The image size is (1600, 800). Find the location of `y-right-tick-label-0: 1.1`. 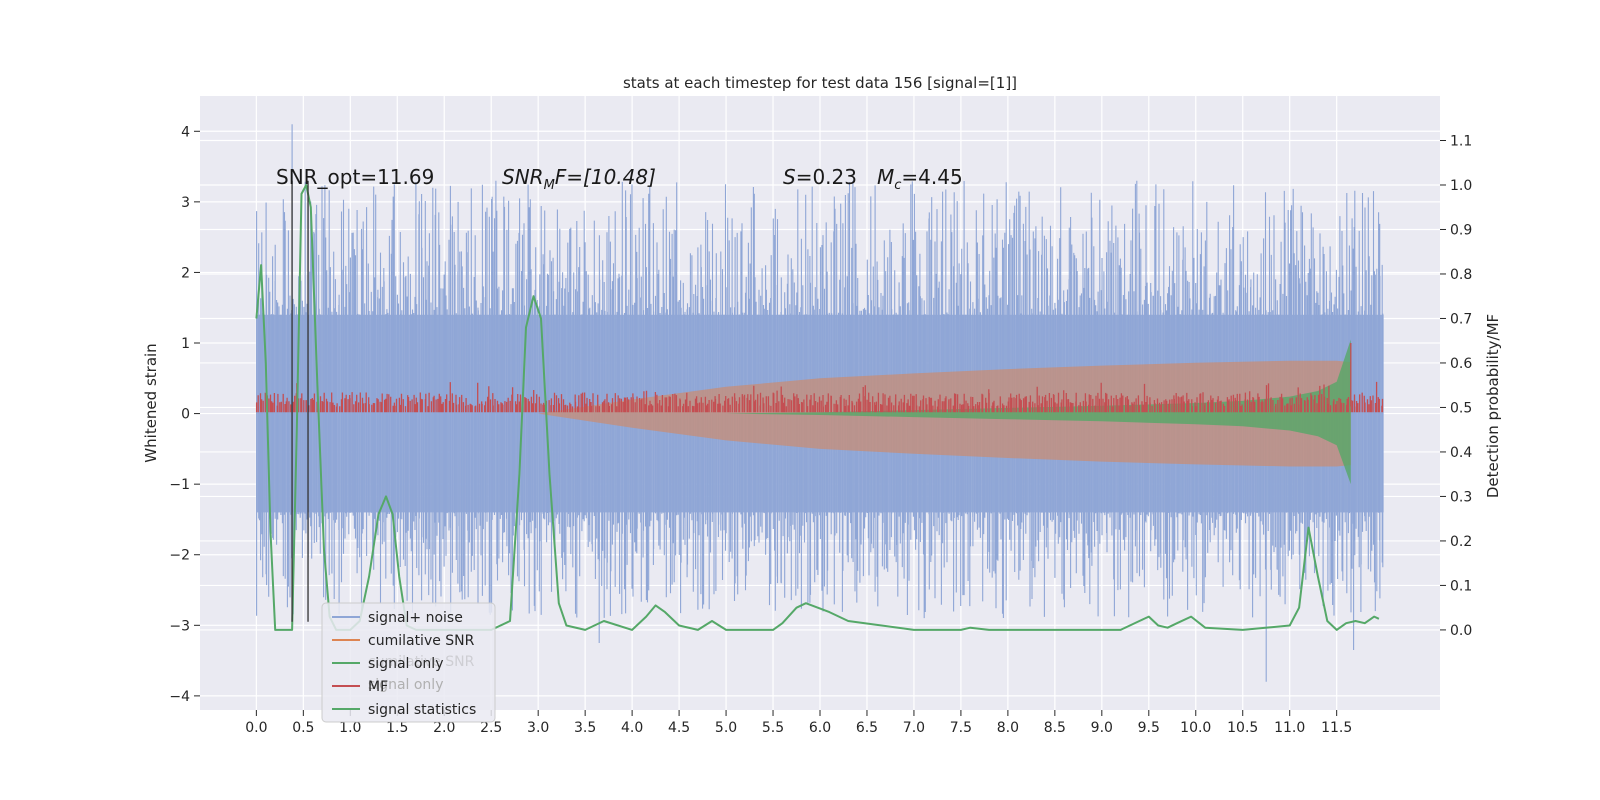

y-right-tick-label-0: 1.1 is located at coordinates (1461, 141).